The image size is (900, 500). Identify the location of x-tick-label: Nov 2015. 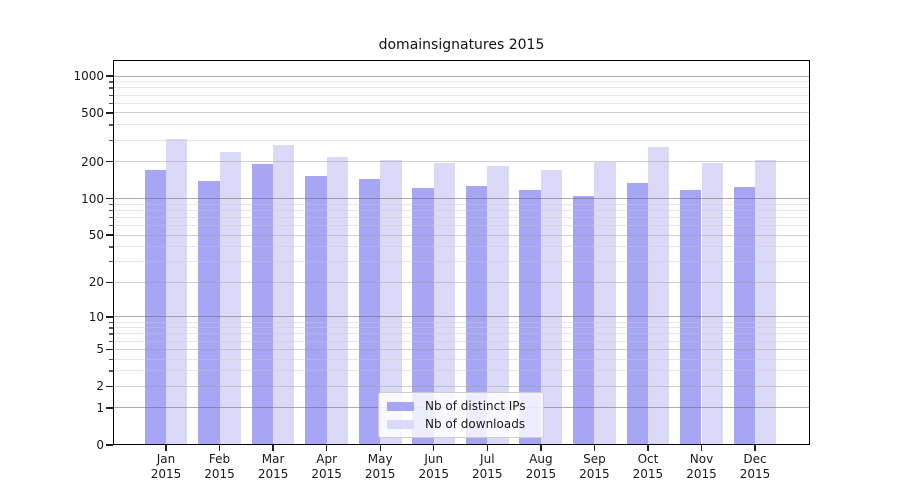
(701, 466).